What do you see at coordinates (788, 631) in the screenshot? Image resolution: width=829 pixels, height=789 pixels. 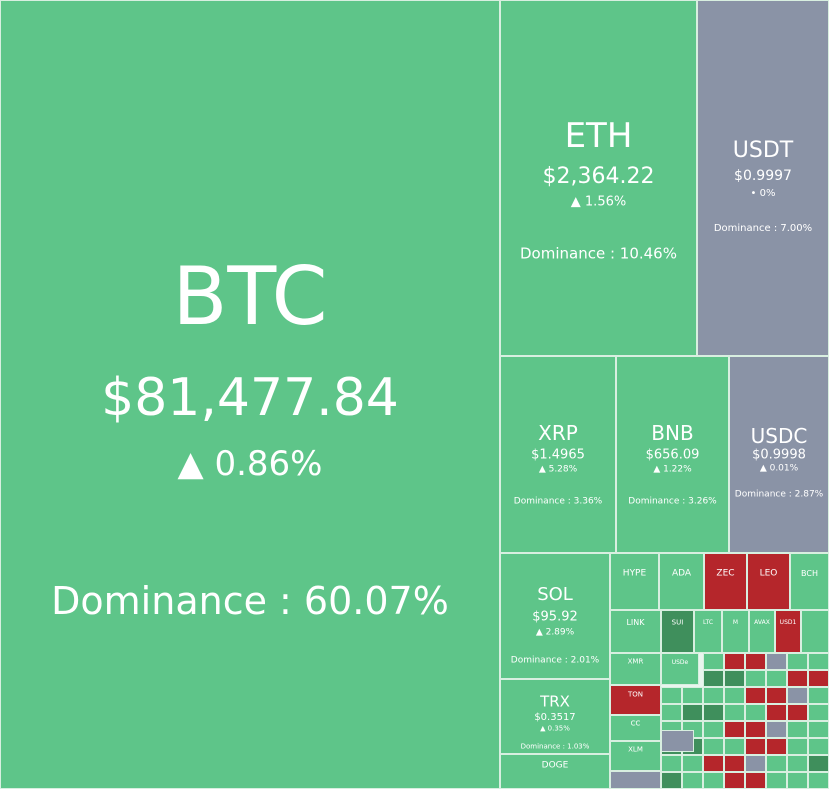 I see `coin-tile: USD1` at bounding box center [788, 631].